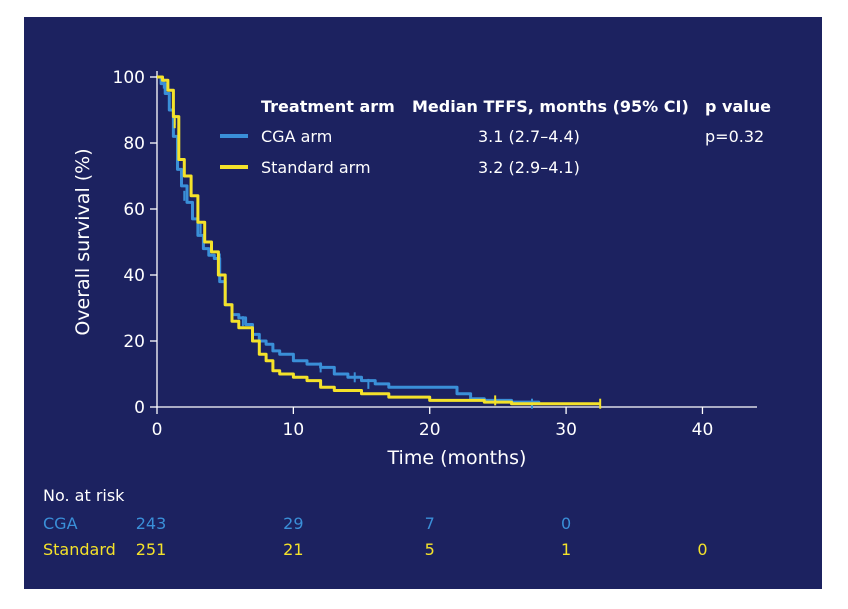 This screenshot has height=609, width=848. Describe the element at coordinates (151, 549) in the screenshot. I see `risk-value: 251` at that location.